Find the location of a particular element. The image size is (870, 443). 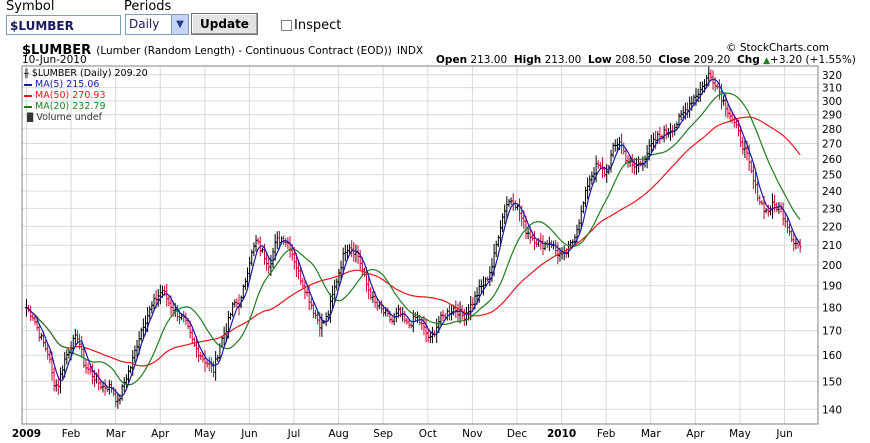

chg-up-icon: ▲ is located at coordinates (767, 61).